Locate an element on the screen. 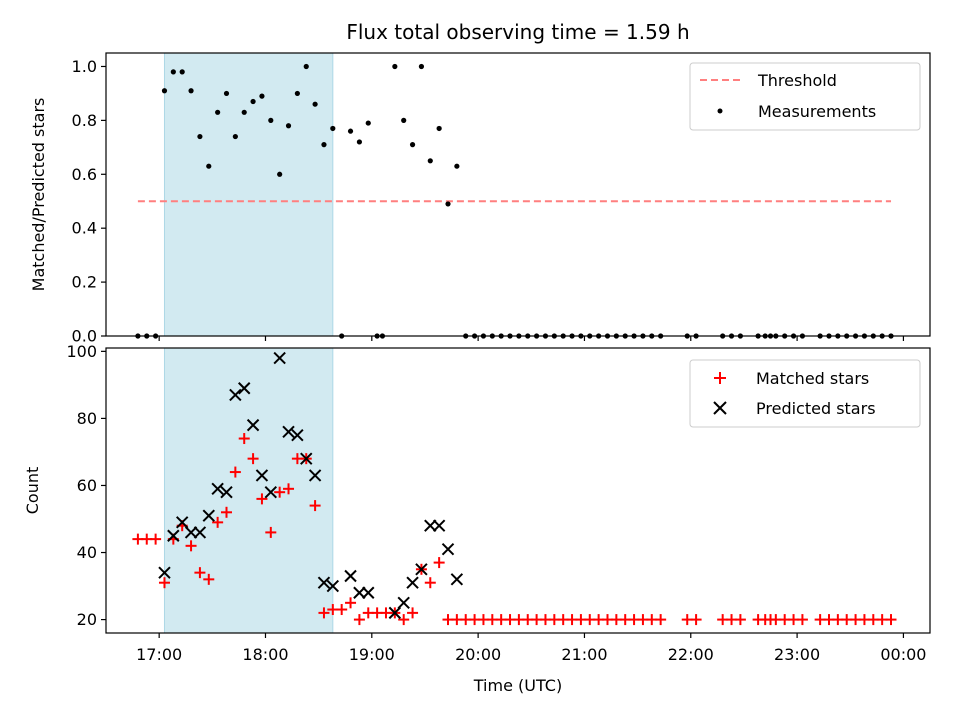 This screenshot has width=960, height=720. top-y-tick-label: 0.4 is located at coordinates (84, 228).